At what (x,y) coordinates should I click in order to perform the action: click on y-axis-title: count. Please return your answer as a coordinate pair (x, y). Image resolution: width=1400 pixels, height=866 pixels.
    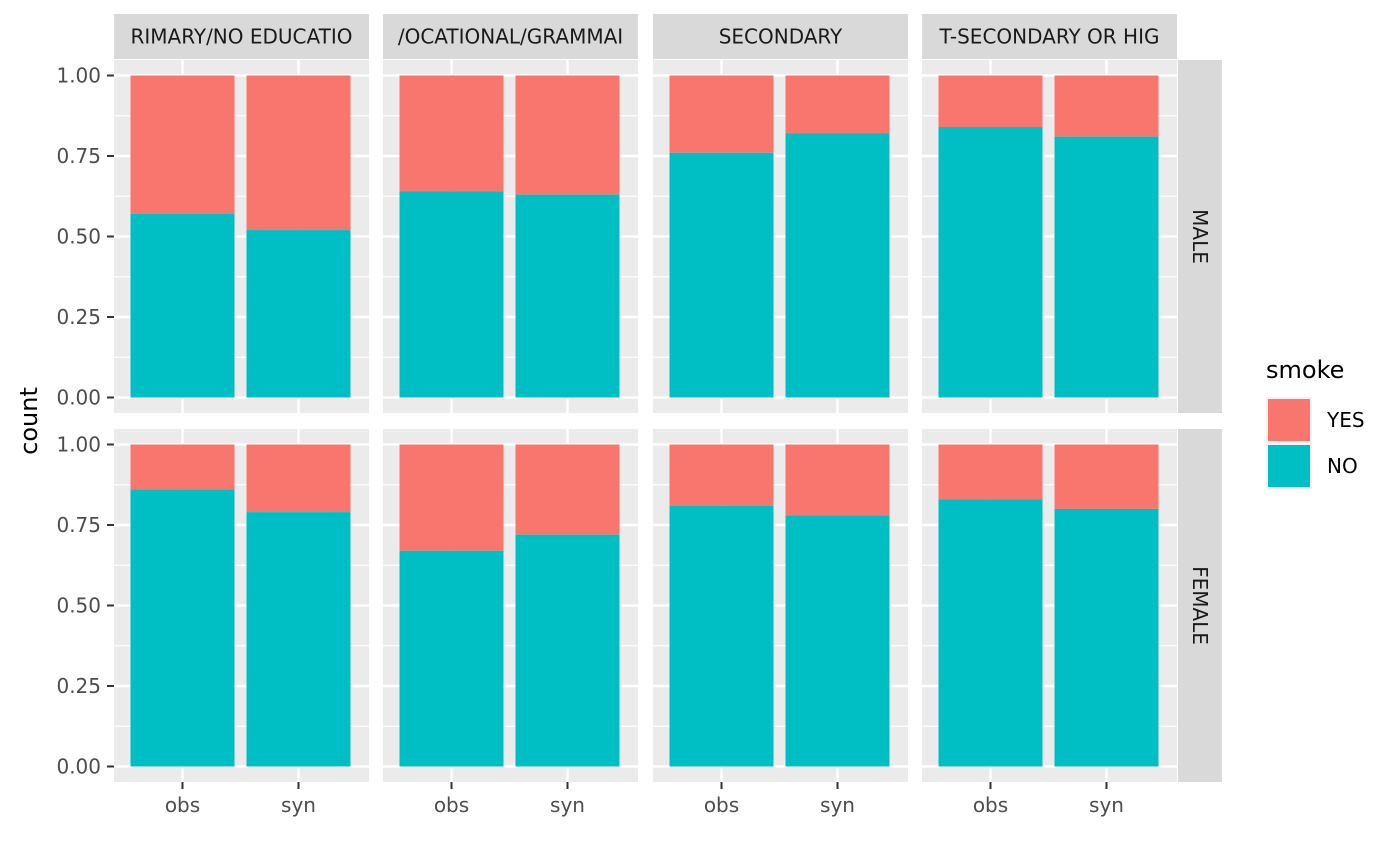
    Looking at the image, I should click on (29, 421).